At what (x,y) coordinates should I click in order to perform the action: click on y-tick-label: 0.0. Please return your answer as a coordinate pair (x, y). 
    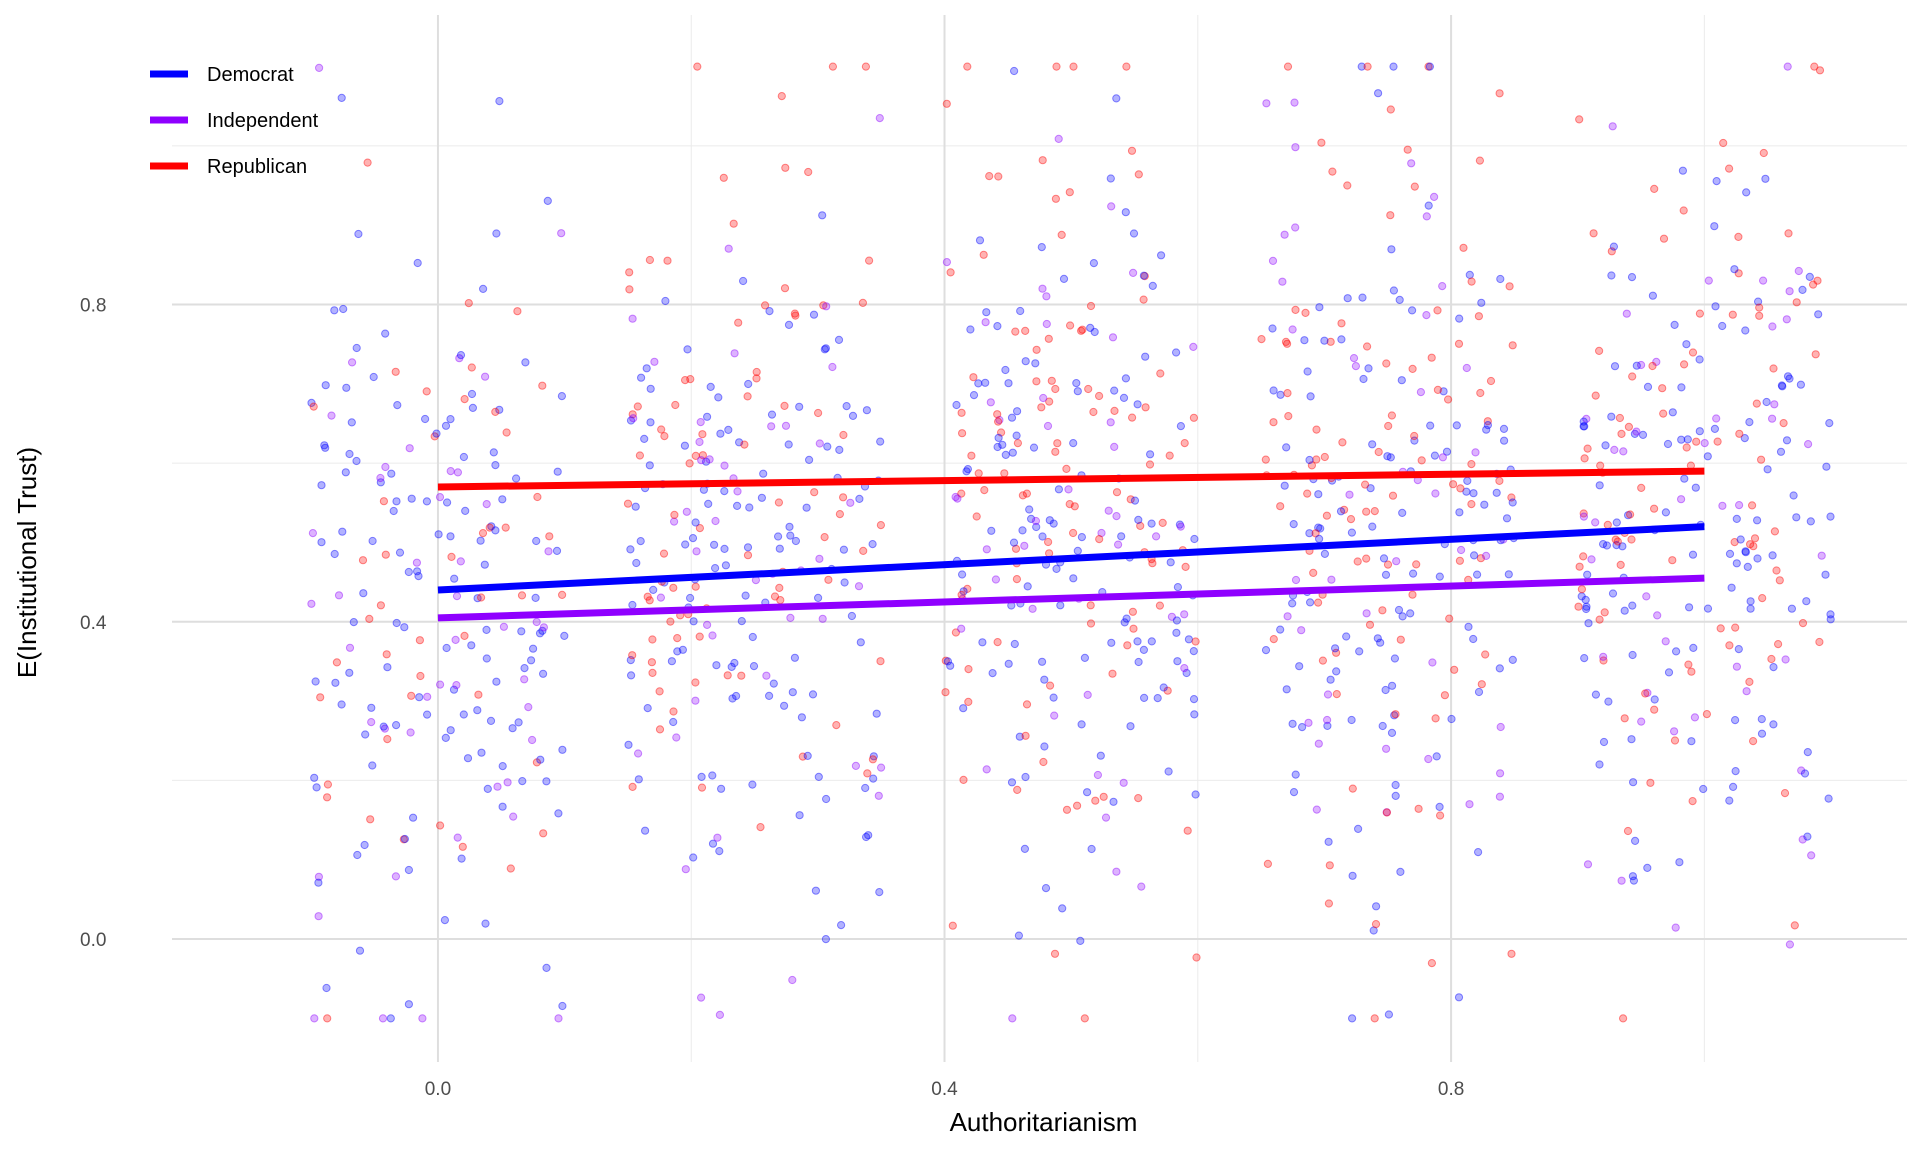
    Looking at the image, I should click on (93, 940).